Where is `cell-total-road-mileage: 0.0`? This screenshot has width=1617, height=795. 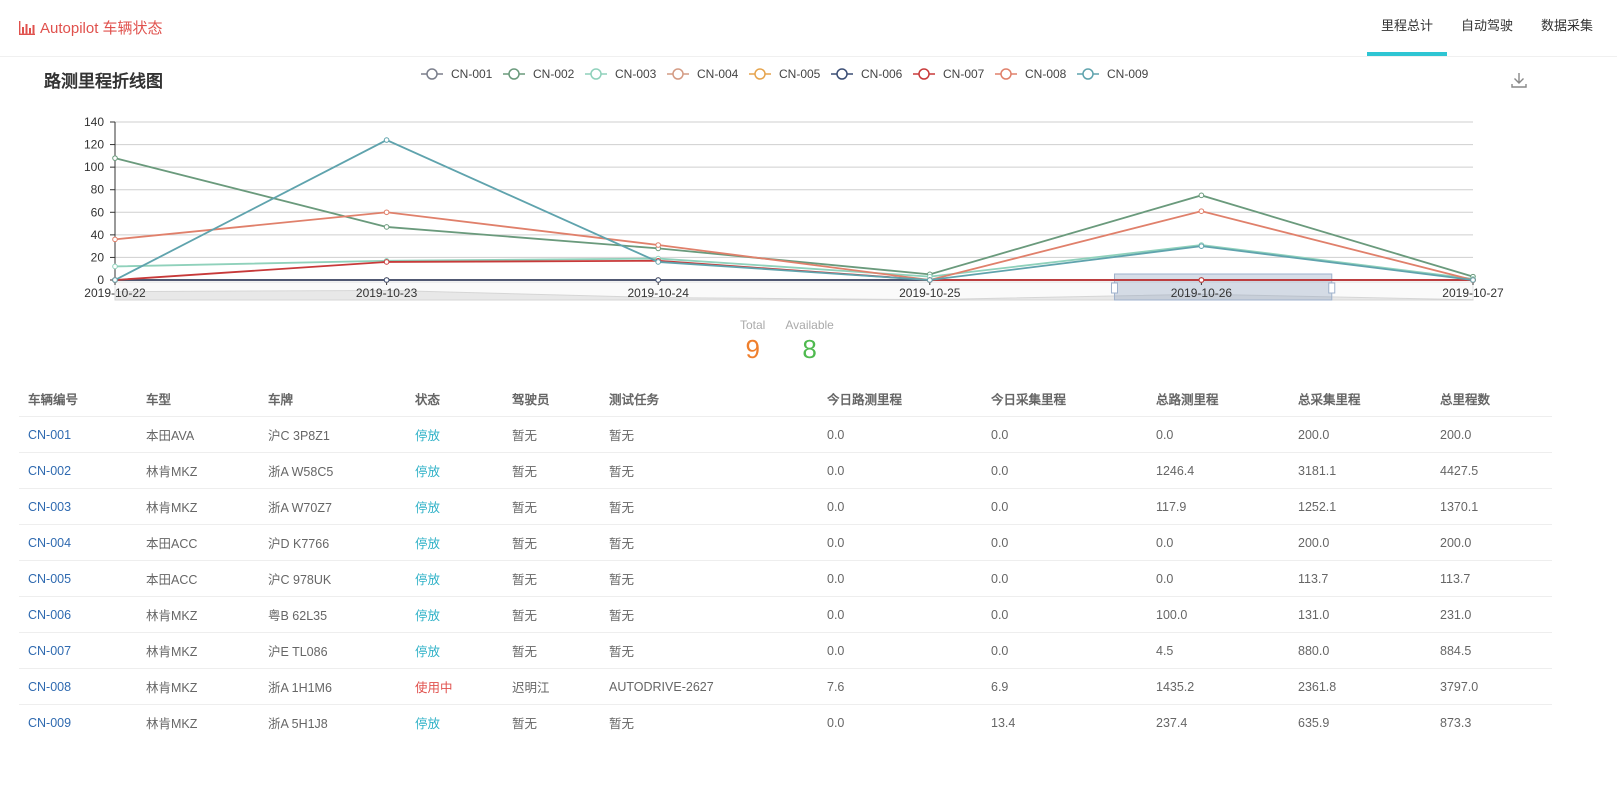
cell-total-road-mileage: 0.0 is located at coordinates (1218, 542).